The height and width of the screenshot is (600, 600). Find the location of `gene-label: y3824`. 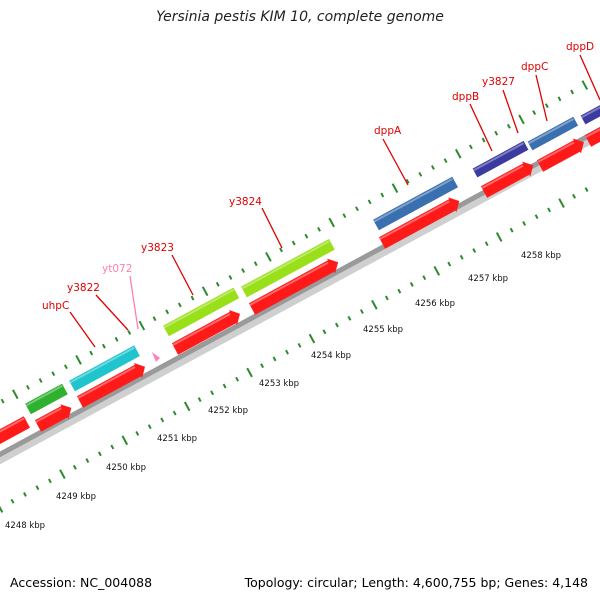

gene-label: y3824 is located at coordinates (245, 202).